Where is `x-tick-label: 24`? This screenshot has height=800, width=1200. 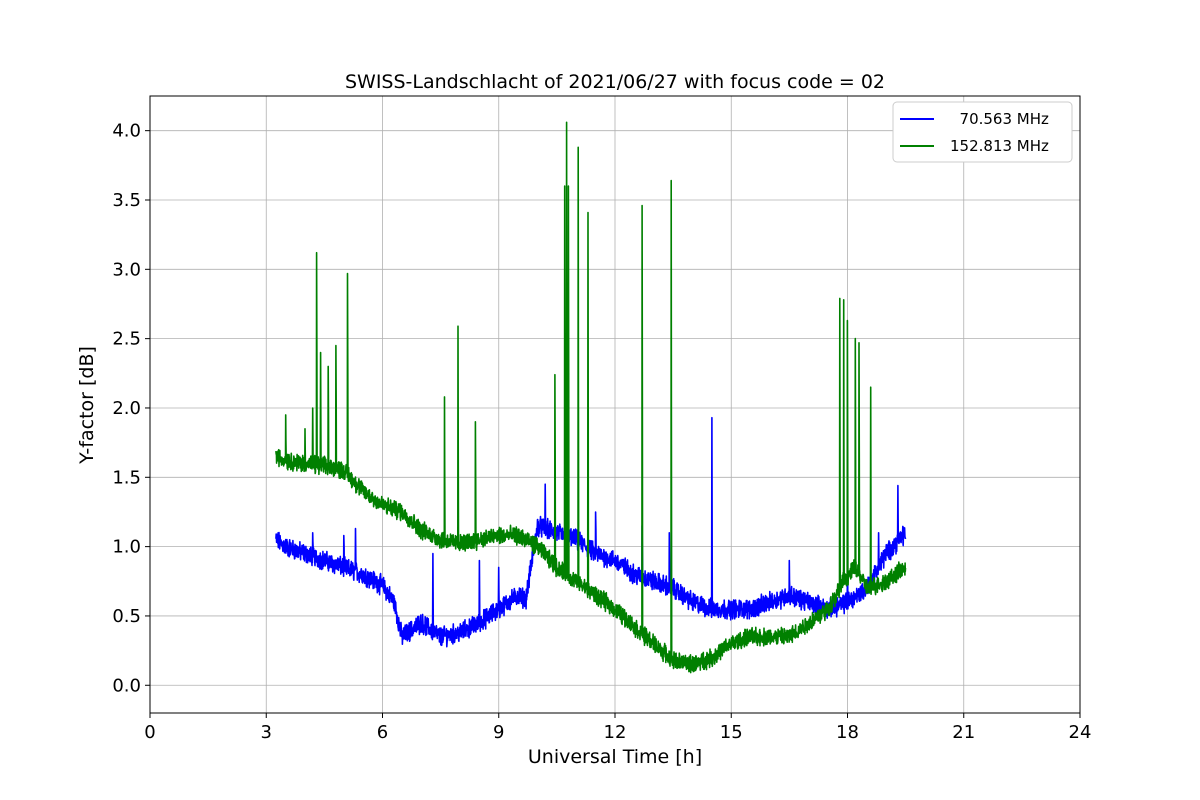
x-tick-label: 24 is located at coordinates (1080, 732).